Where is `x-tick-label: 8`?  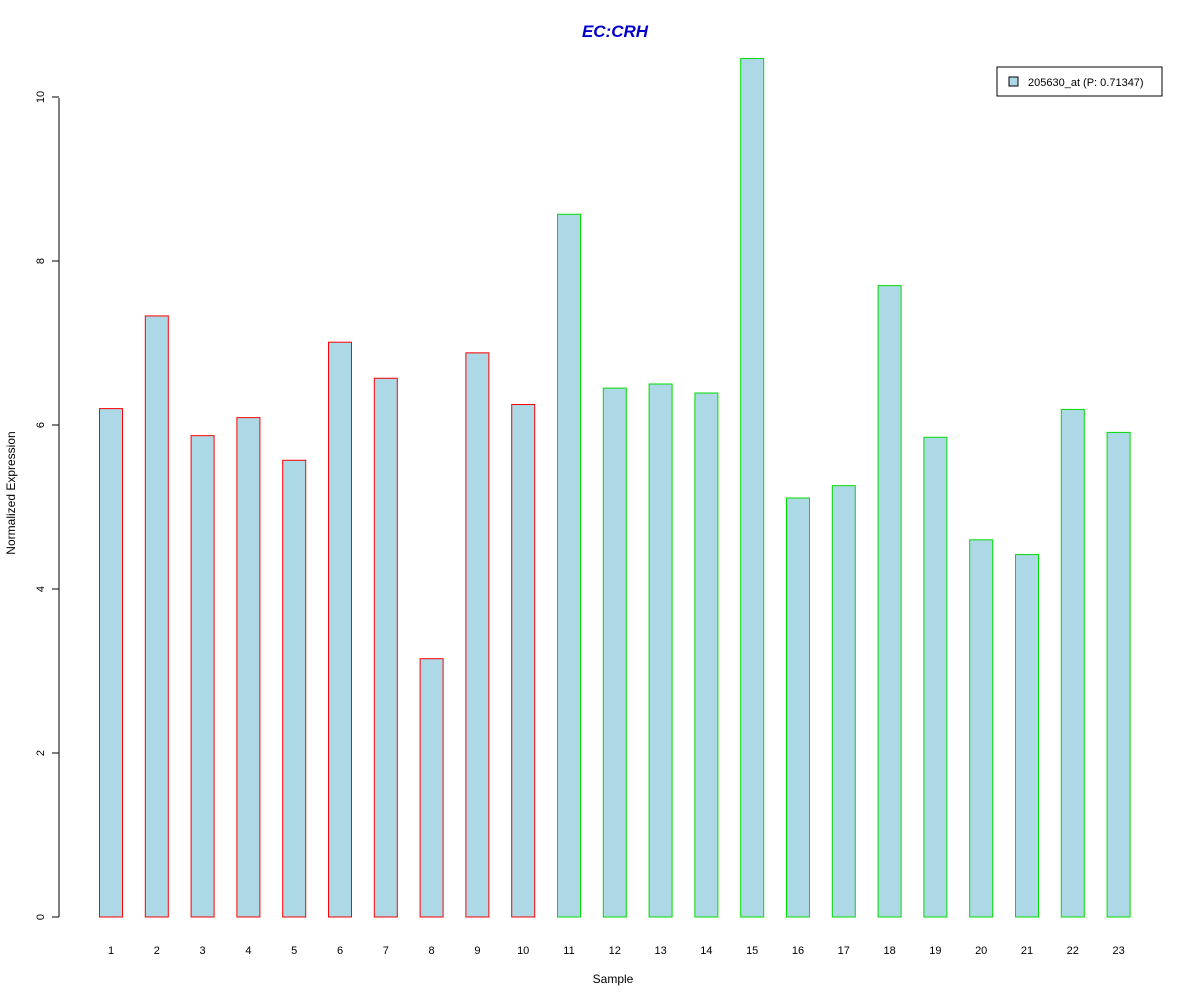
x-tick-label: 8 is located at coordinates (432, 951).